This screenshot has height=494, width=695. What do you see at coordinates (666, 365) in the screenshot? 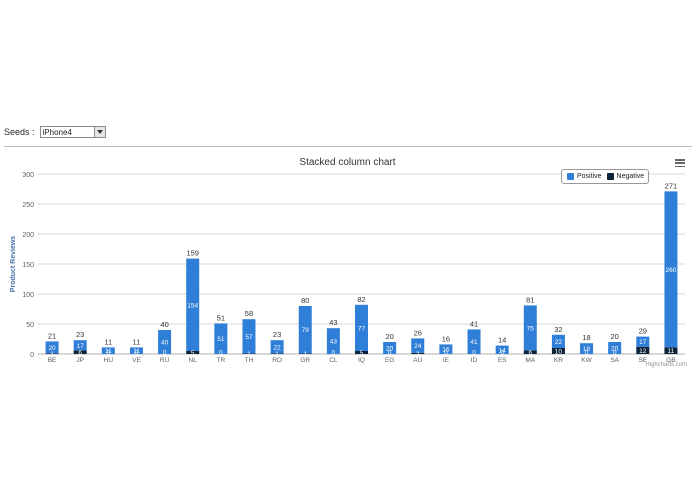
I see `chart-credit: Highcharts.com` at bounding box center [666, 365].